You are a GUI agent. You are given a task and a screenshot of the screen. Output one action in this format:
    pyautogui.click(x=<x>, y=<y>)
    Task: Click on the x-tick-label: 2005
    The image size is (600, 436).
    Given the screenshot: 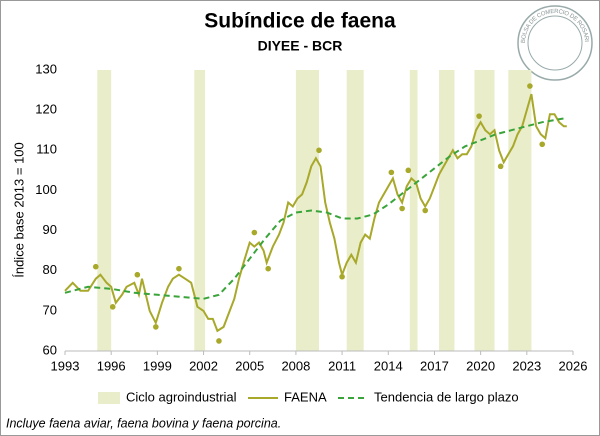 What is the action you would take?
    pyautogui.click(x=249, y=365)
    